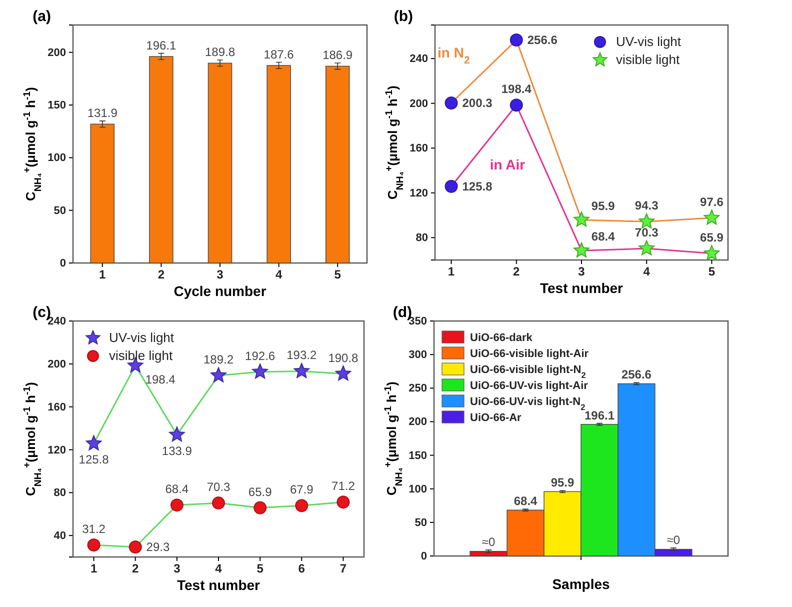  Describe the element at coordinates (158, 547) in the screenshot. I see `data-label: 29.3` at that location.